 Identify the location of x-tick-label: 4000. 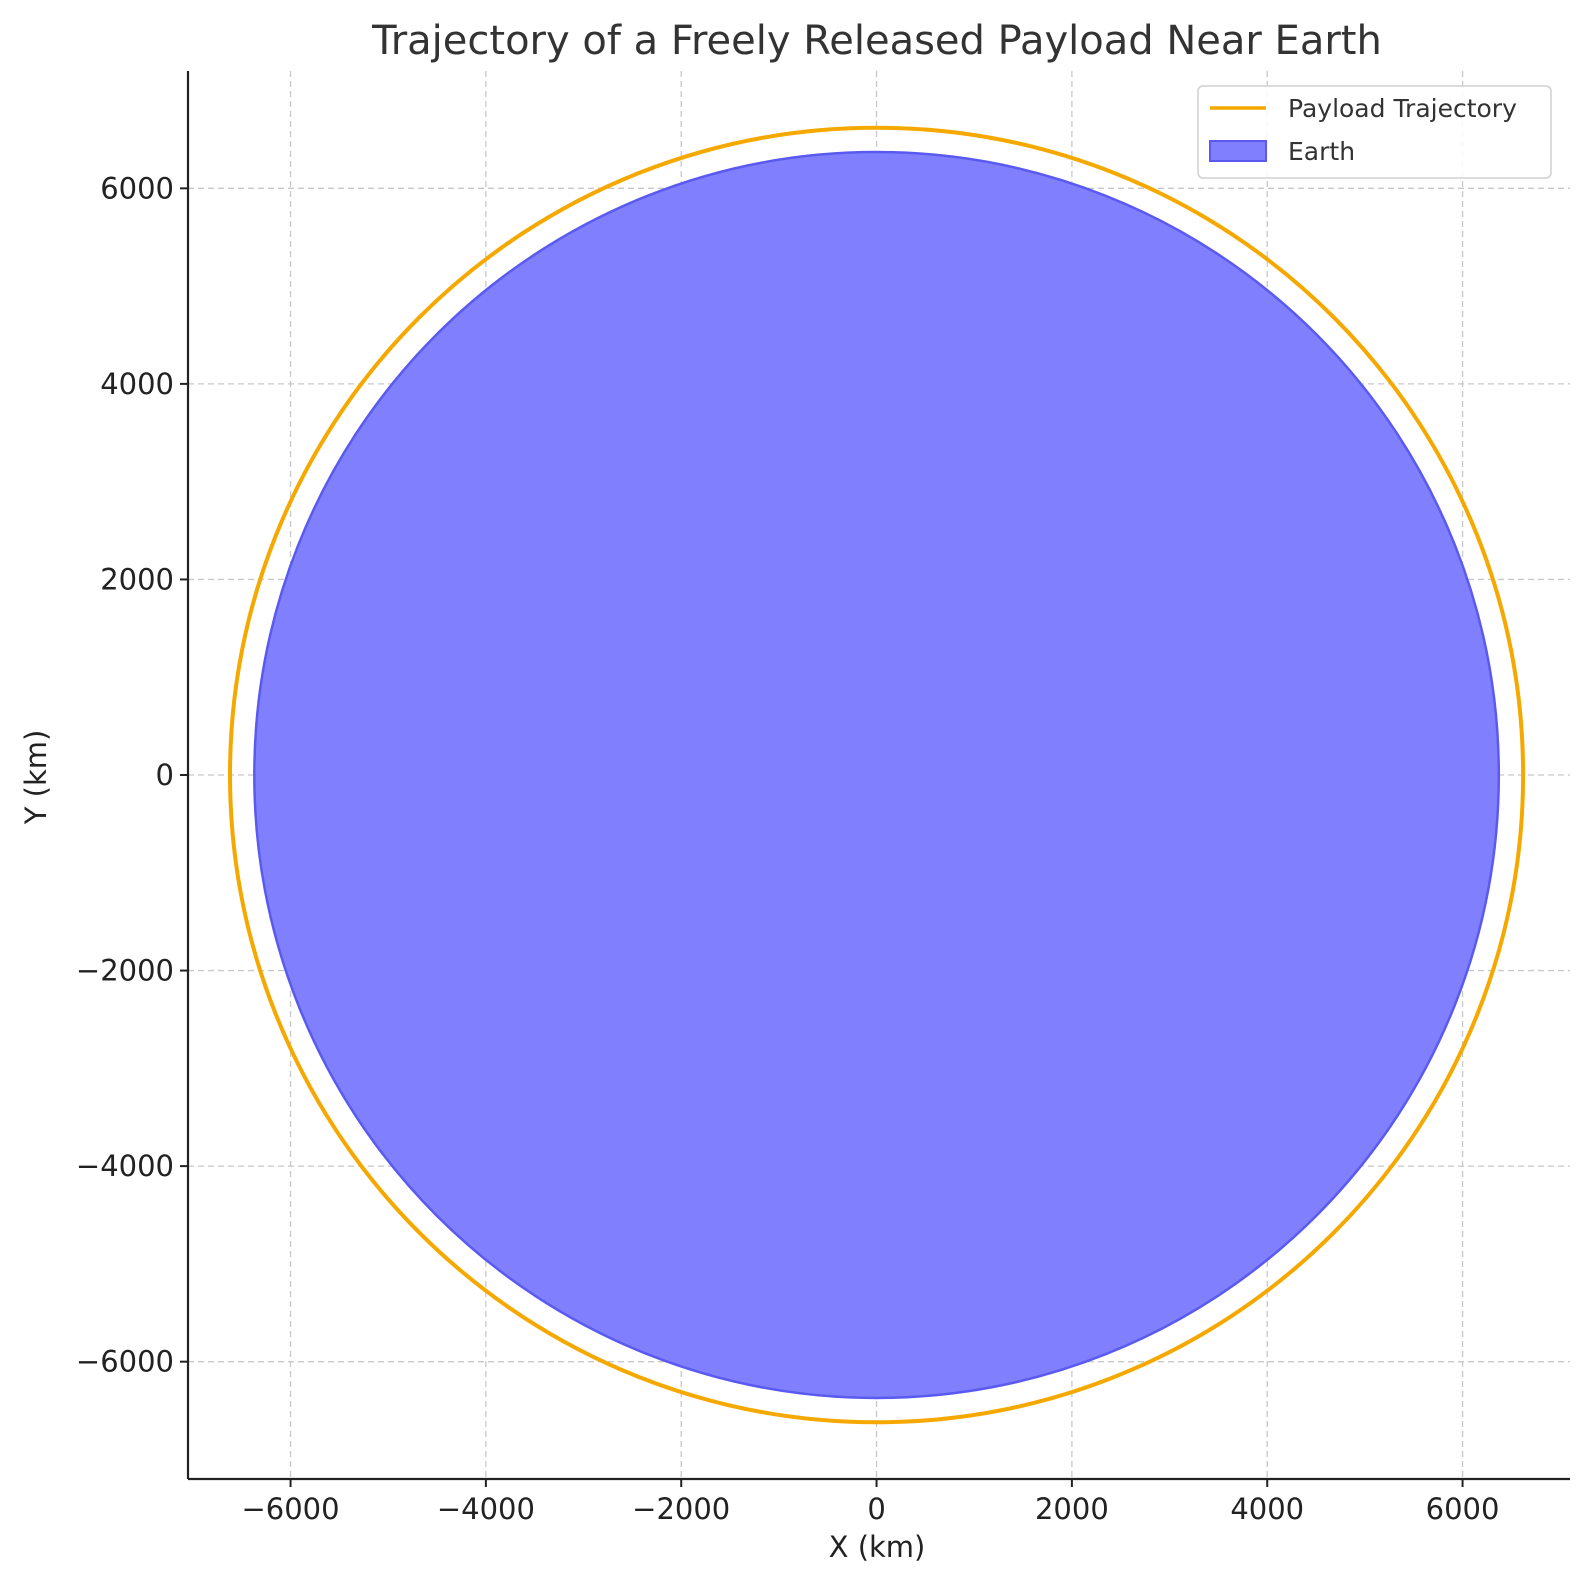
(1267, 1509).